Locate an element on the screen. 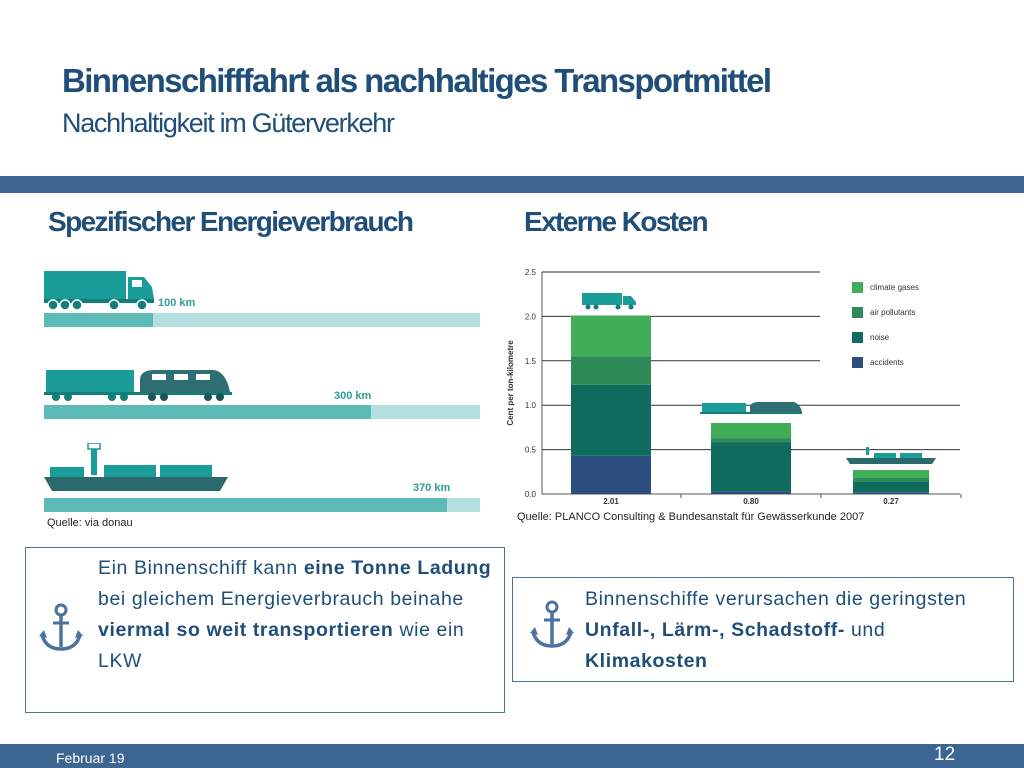 Image resolution: width=1024 pixels, height=768 pixels. ship-distance-bar is located at coordinates (262, 505).